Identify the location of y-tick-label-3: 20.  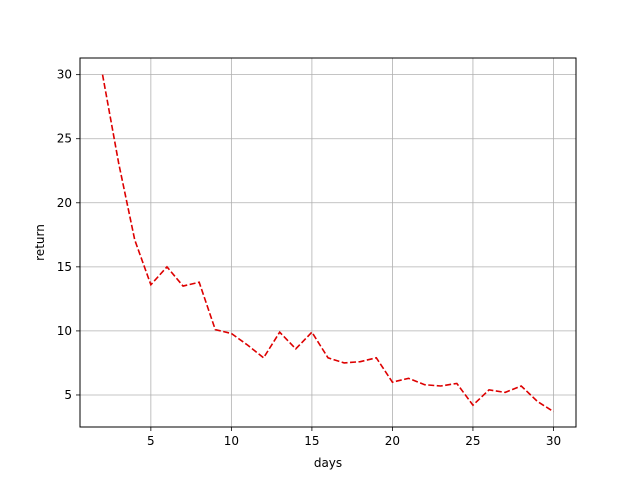
(64, 203).